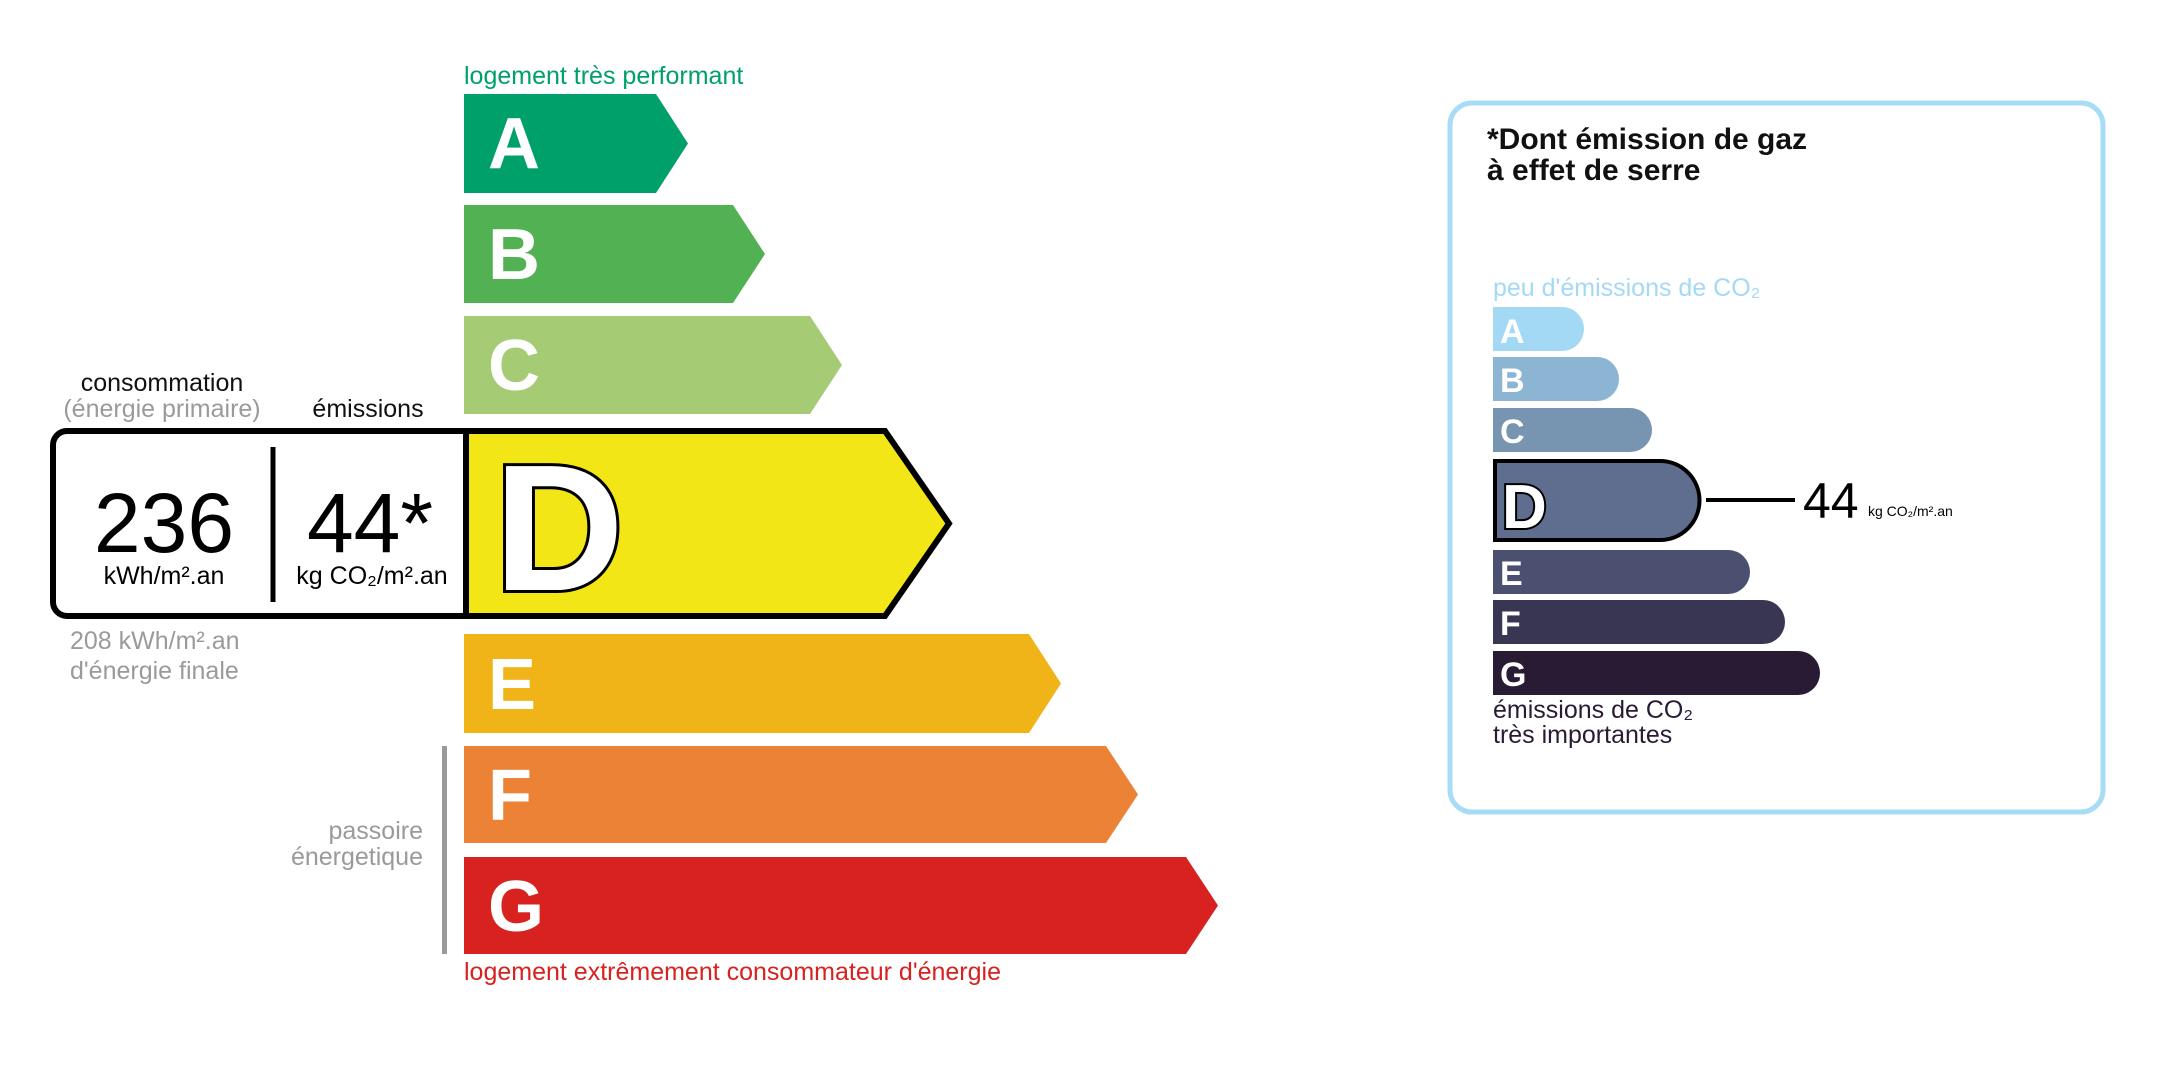  What do you see at coordinates (576, 143) in the screenshot?
I see `energy-bar-a` at bounding box center [576, 143].